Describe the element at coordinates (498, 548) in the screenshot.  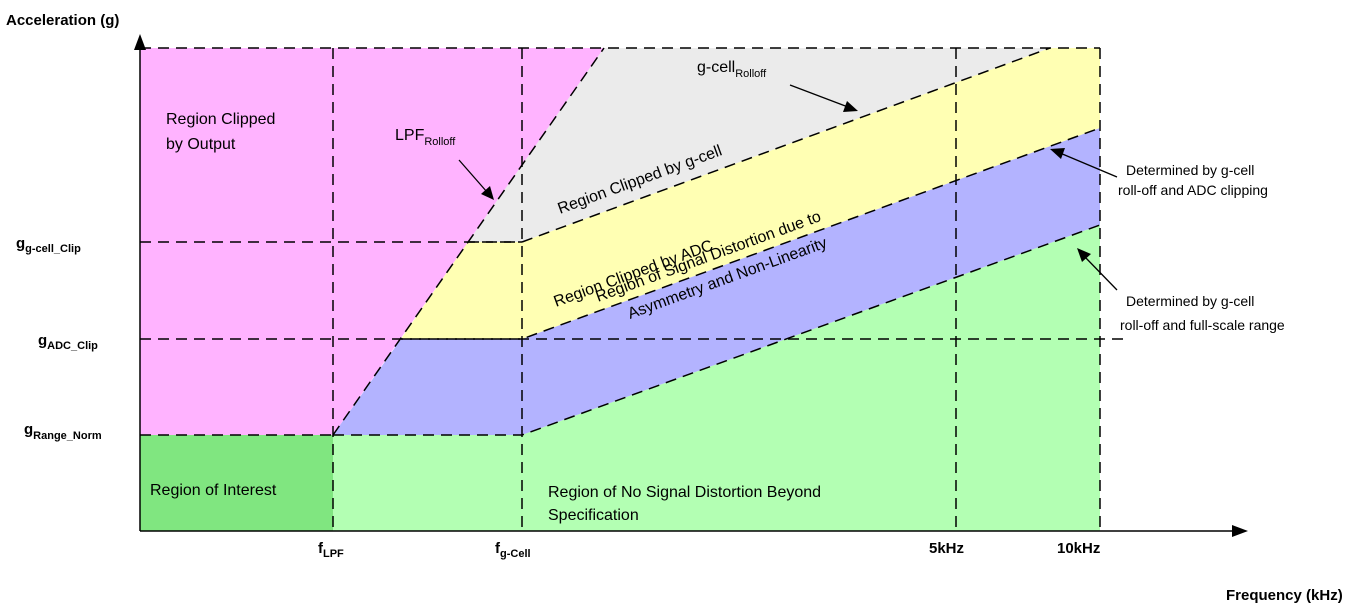
I see `x-tick-fgcell-main: f` at that location.